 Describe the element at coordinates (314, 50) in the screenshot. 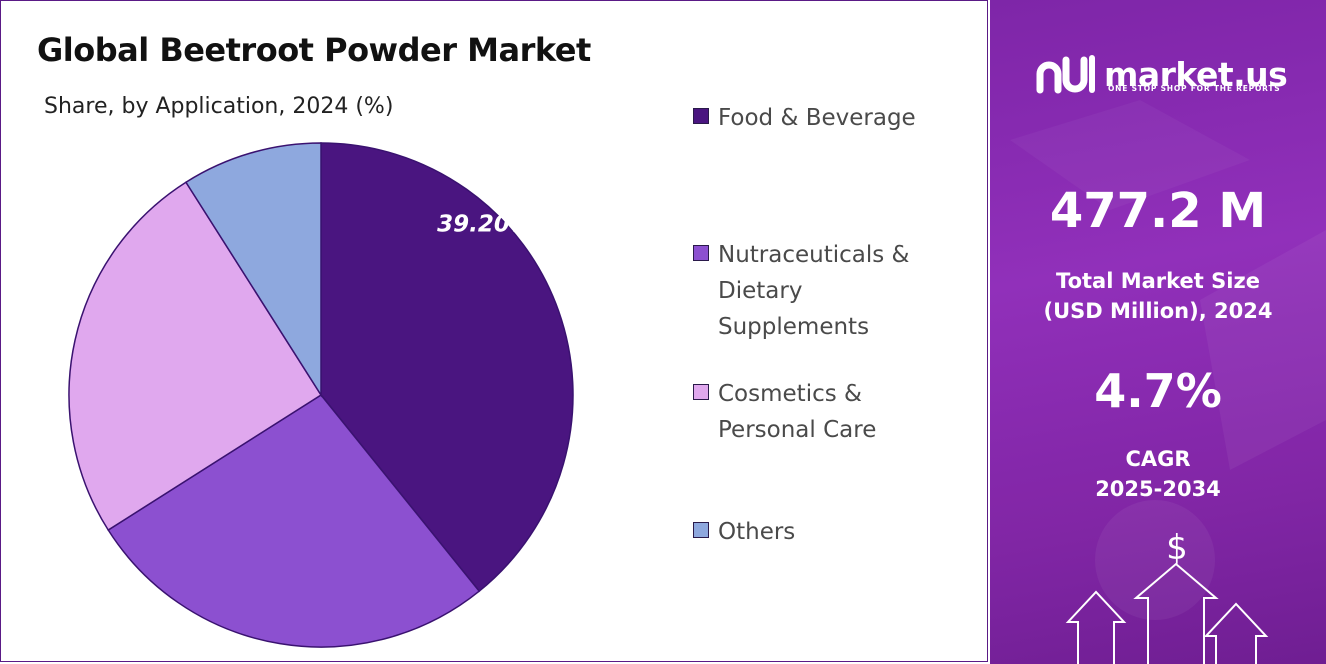

I see `chart-title: Global Beetroot Powder Market` at that location.